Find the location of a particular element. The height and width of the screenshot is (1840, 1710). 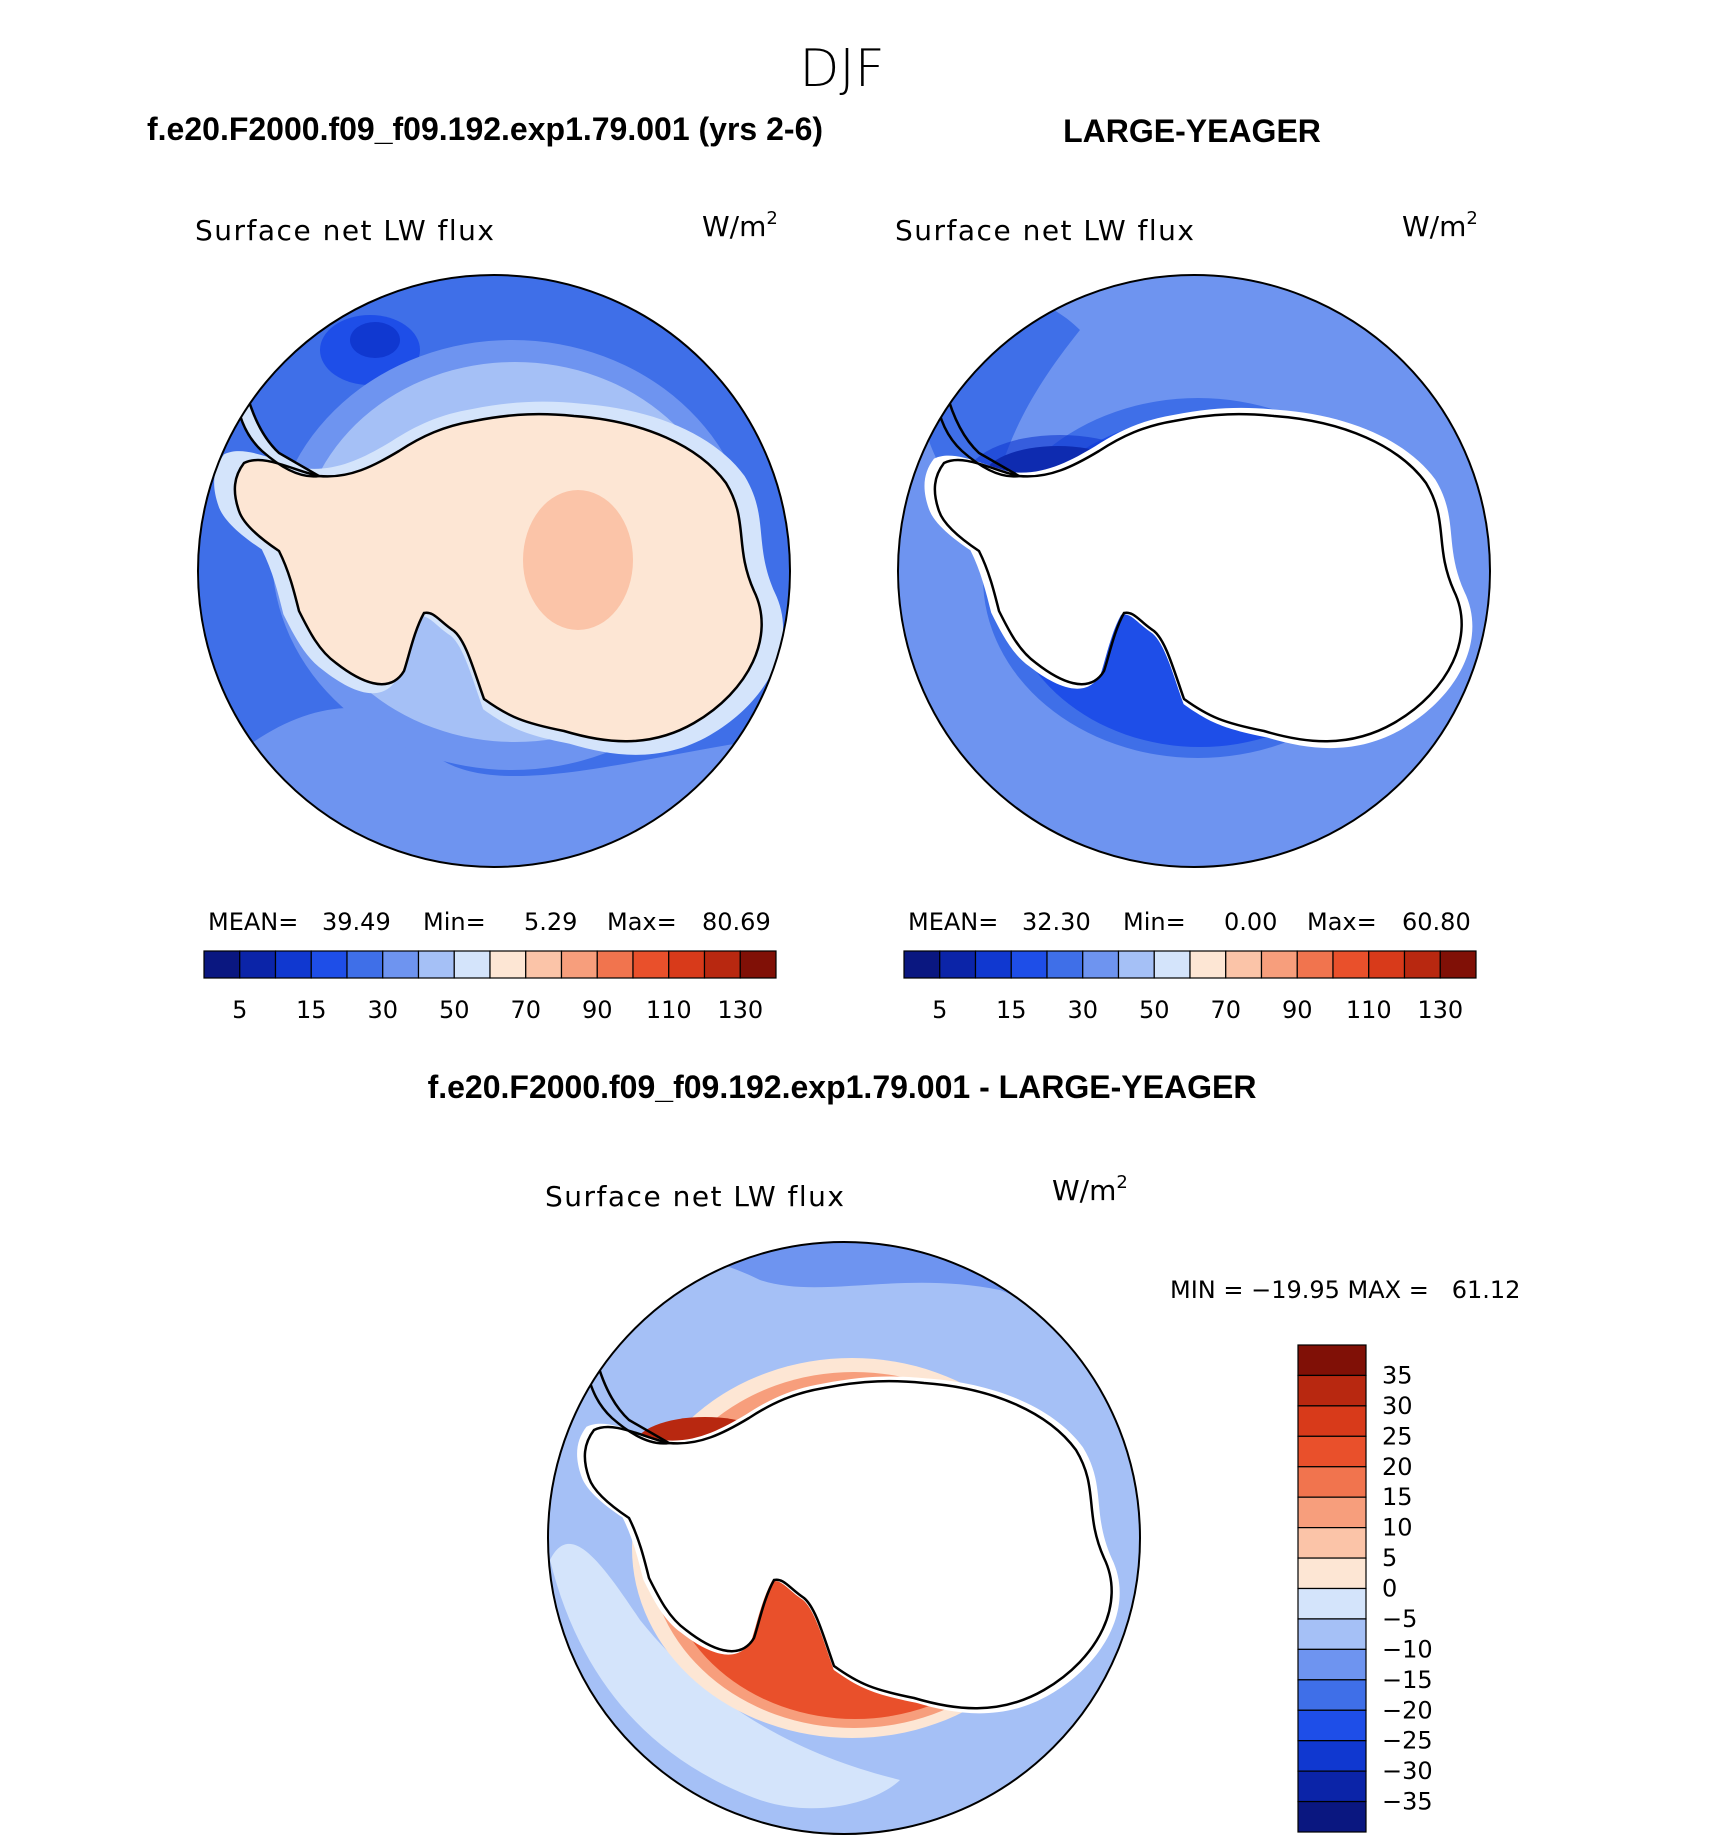

panel-a-colorbar: 5 15 30 50 70 90 110 130 is located at coordinates (490, 987).